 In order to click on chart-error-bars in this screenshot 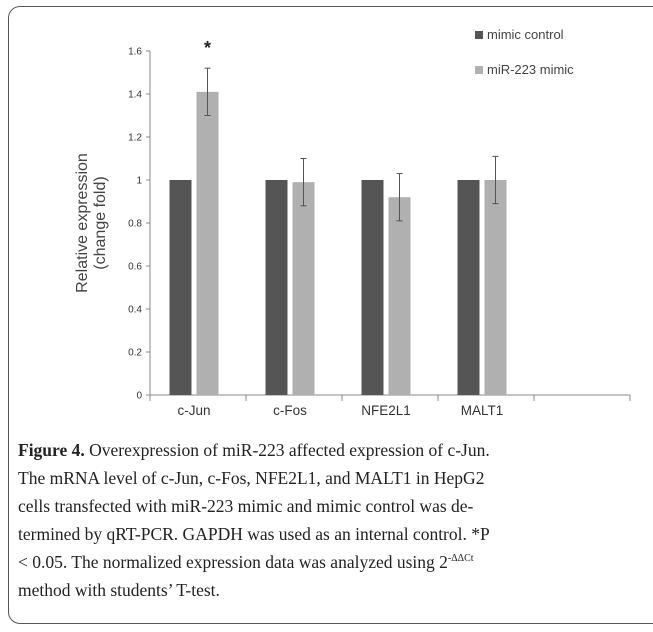, I will do `click(351, 144)`.